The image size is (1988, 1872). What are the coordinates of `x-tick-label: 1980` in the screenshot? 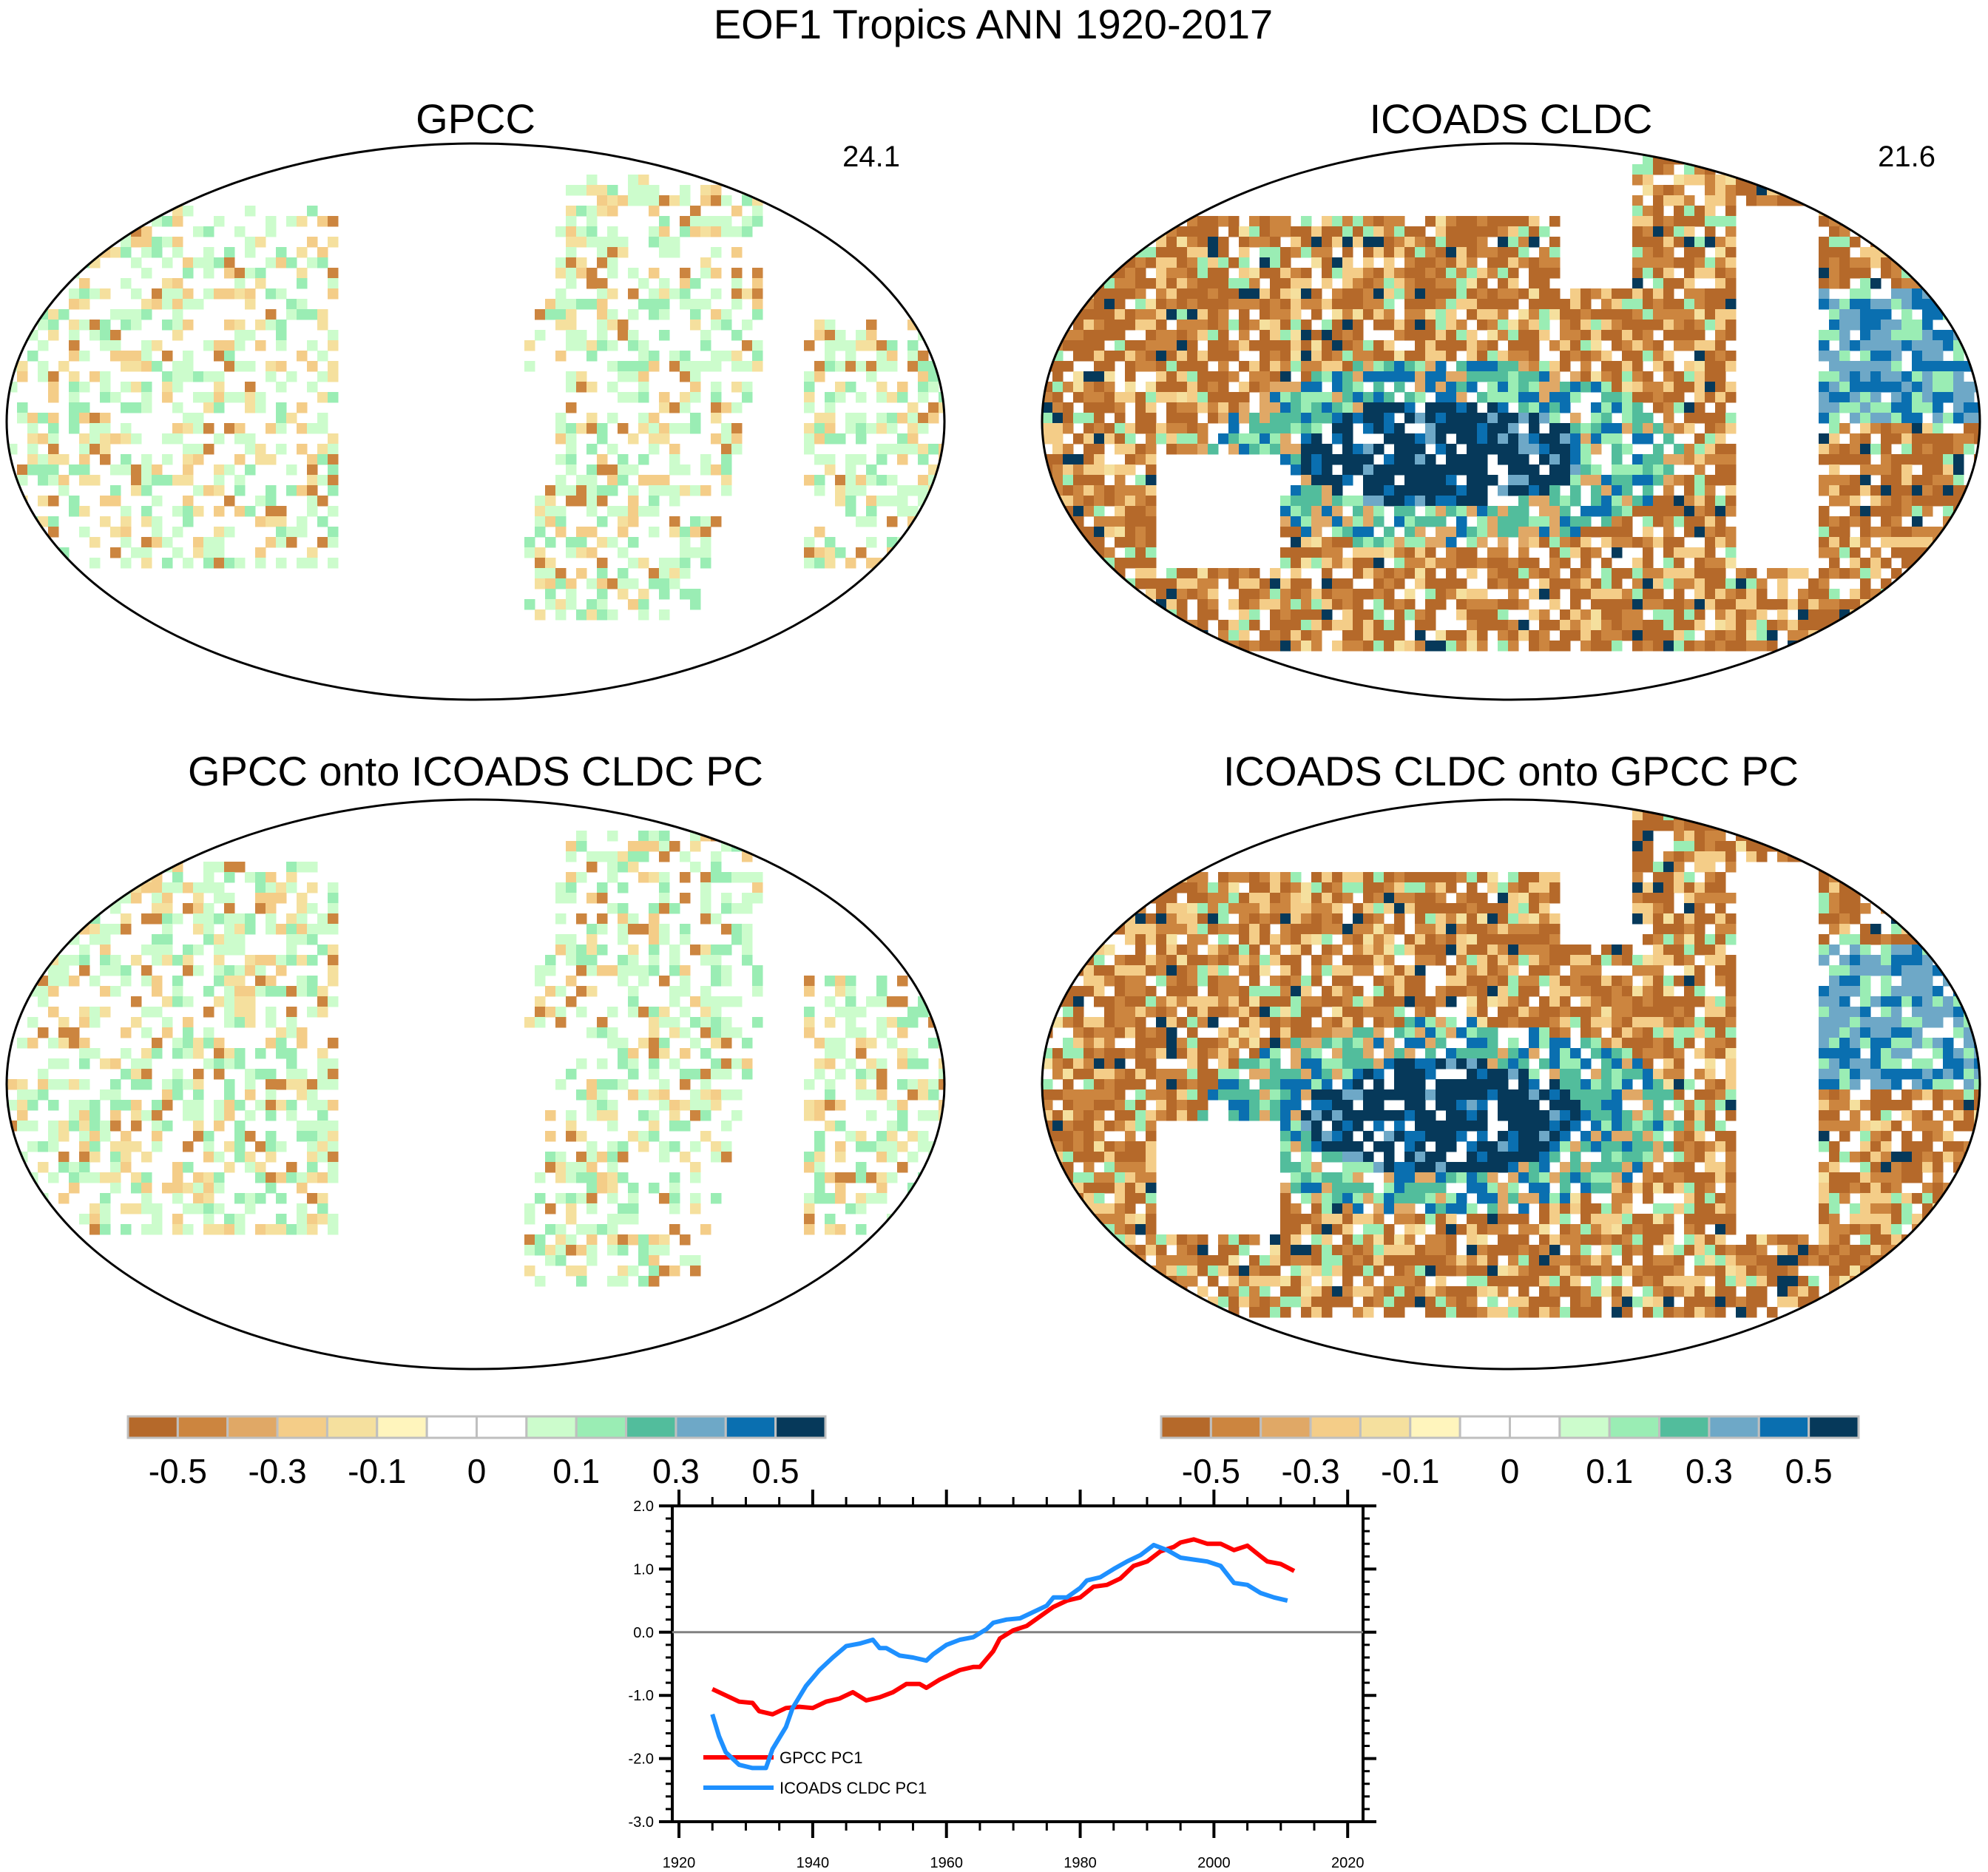 It's located at (1080, 1863).